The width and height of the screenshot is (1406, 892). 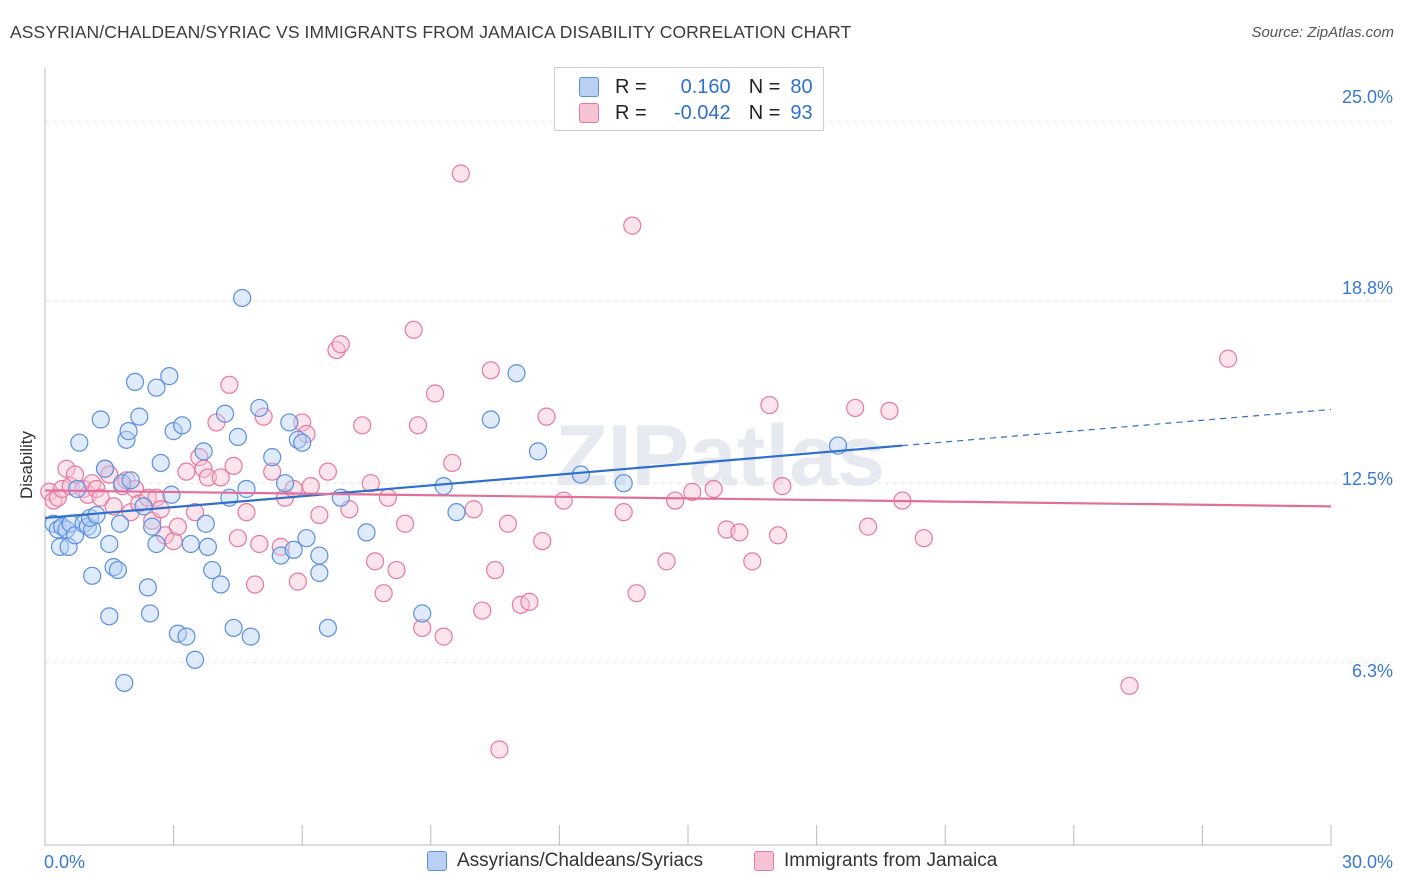 What do you see at coordinates (875, 861) in the screenshot?
I see `legend-item-jamaica: Immigrants from Jamaica` at bounding box center [875, 861].